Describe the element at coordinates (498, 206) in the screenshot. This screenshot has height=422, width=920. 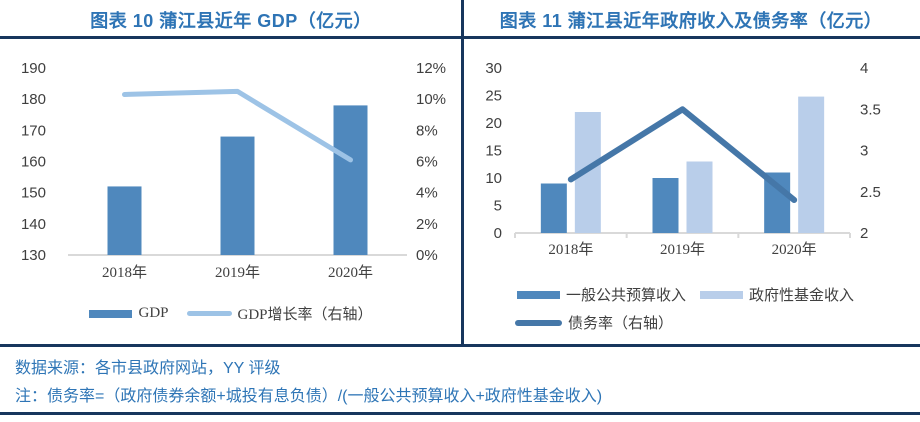
I see `svg-text: 5` at that location.